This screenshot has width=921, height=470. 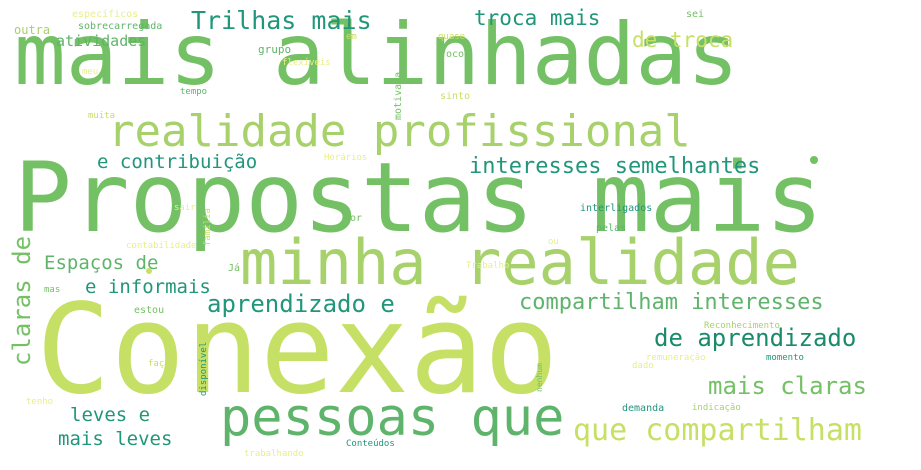 I want to click on word-compartilham-interesses: compartilham interesses, so click(x=671, y=302).